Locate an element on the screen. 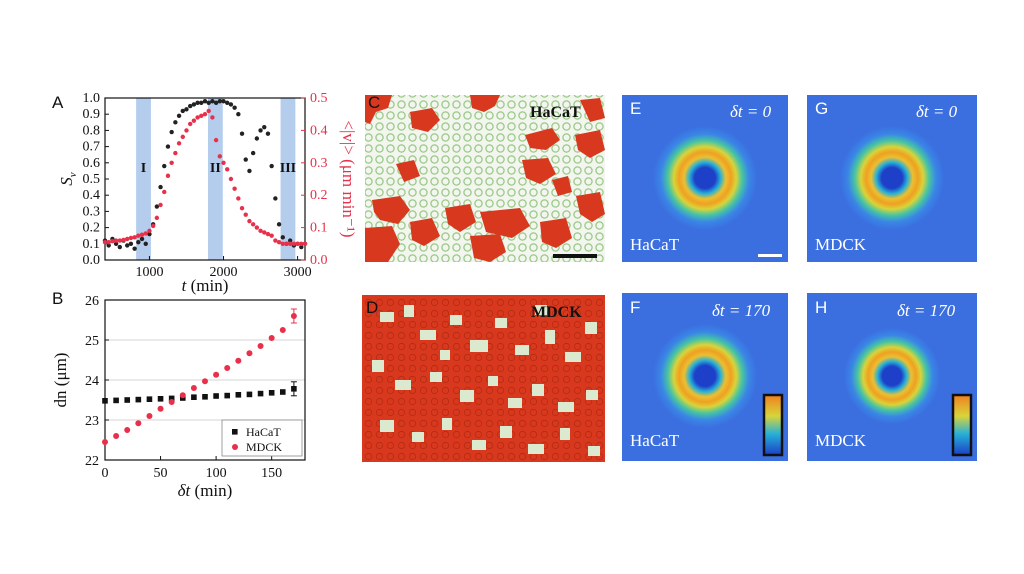 The height and width of the screenshot is (574, 1024). panel-a-y2tick-label: 0.1 is located at coordinates (319, 228).